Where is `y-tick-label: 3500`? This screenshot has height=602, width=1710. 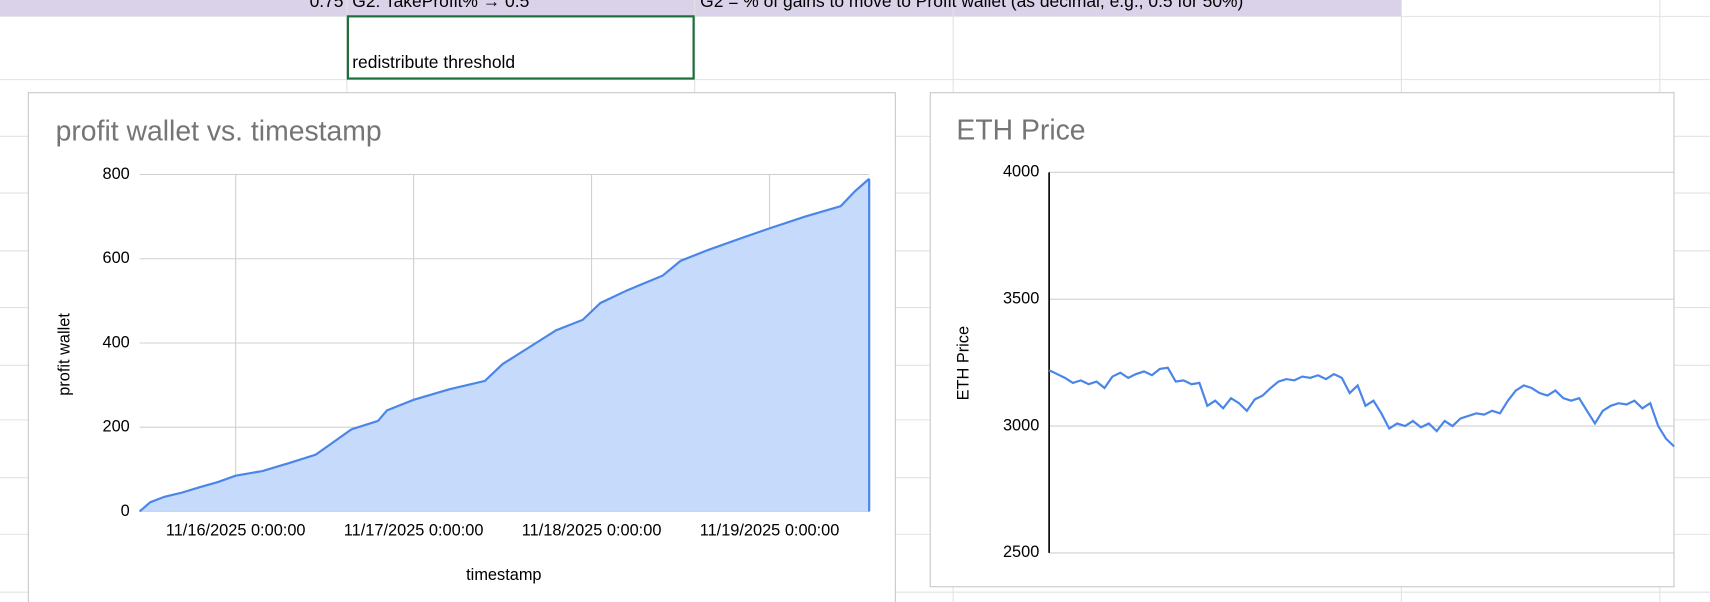
y-tick-label: 3500 is located at coordinates (1021, 298).